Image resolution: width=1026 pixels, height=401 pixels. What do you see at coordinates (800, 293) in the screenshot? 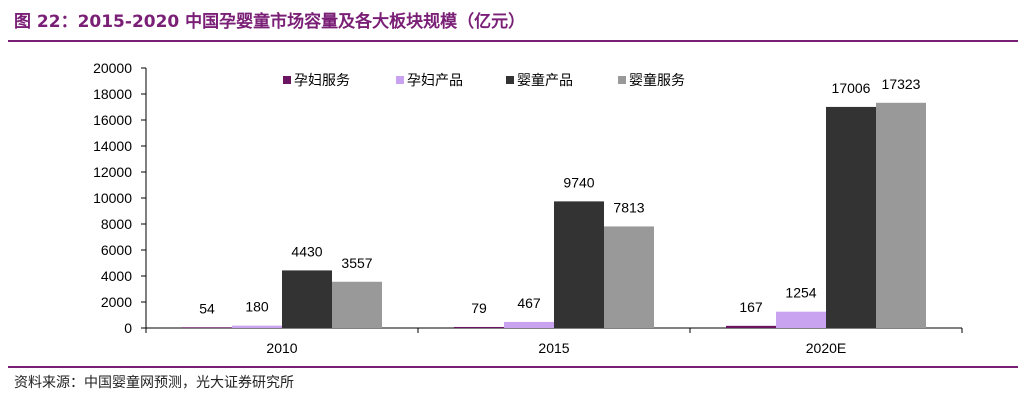
I see `data-label: 1254` at bounding box center [800, 293].